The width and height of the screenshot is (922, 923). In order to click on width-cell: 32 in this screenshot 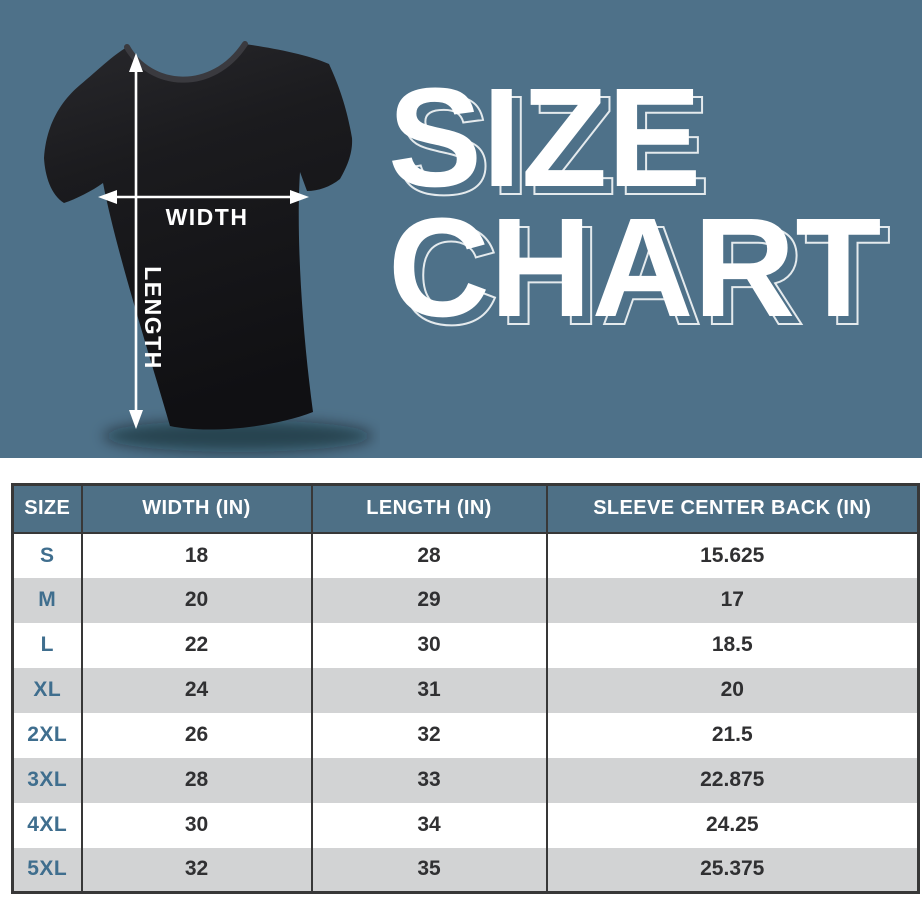, I will do `click(196, 870)`.